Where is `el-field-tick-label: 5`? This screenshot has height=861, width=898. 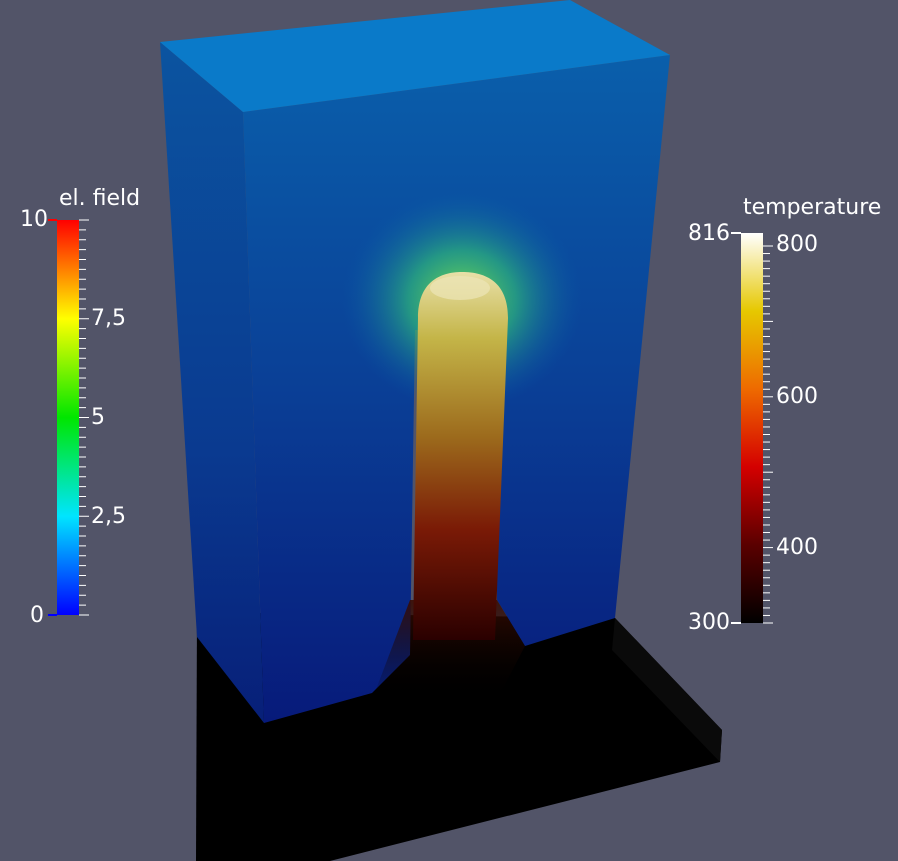 el-field-tick-label: 5 is located at coordinates (98, 417).